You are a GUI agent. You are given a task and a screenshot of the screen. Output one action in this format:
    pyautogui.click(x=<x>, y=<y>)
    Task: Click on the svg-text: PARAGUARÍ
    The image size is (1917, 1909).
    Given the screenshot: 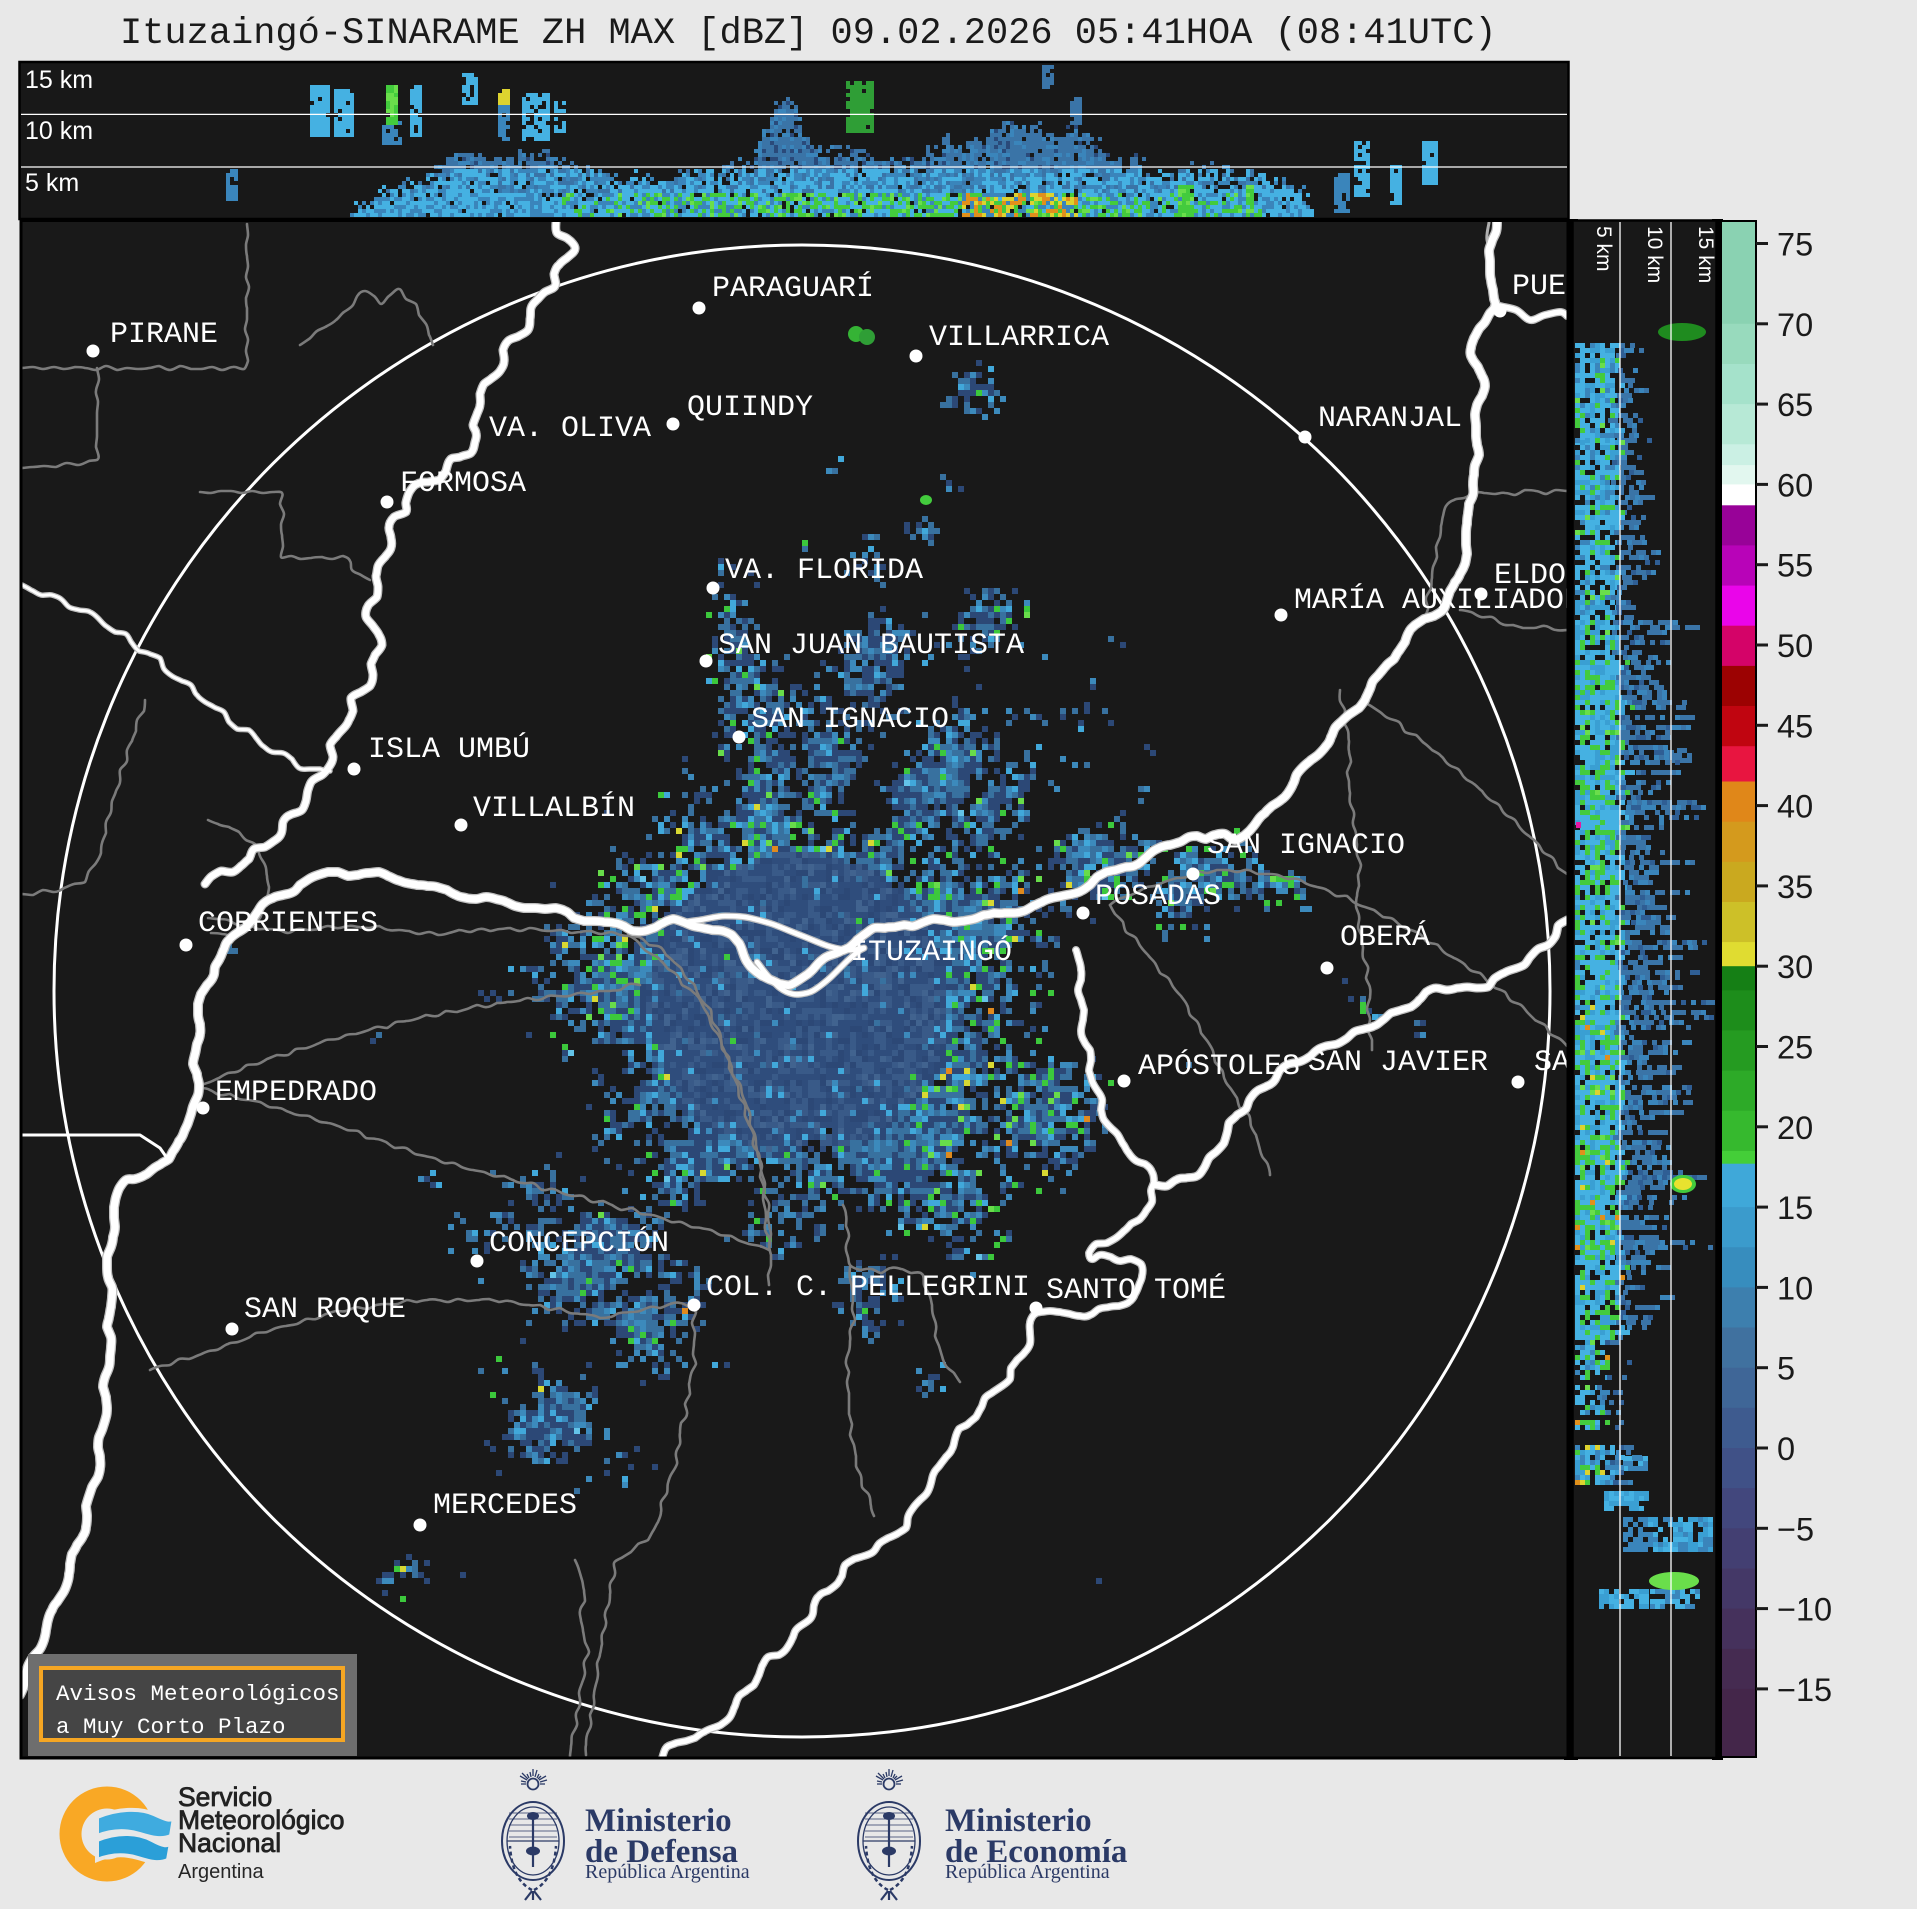 What is the action you would take?
    pyautogui.click(x=793, y=288)
    